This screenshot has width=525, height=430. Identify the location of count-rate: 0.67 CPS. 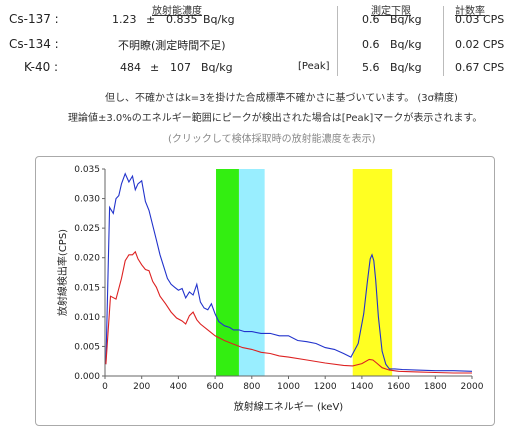
(480, 67).